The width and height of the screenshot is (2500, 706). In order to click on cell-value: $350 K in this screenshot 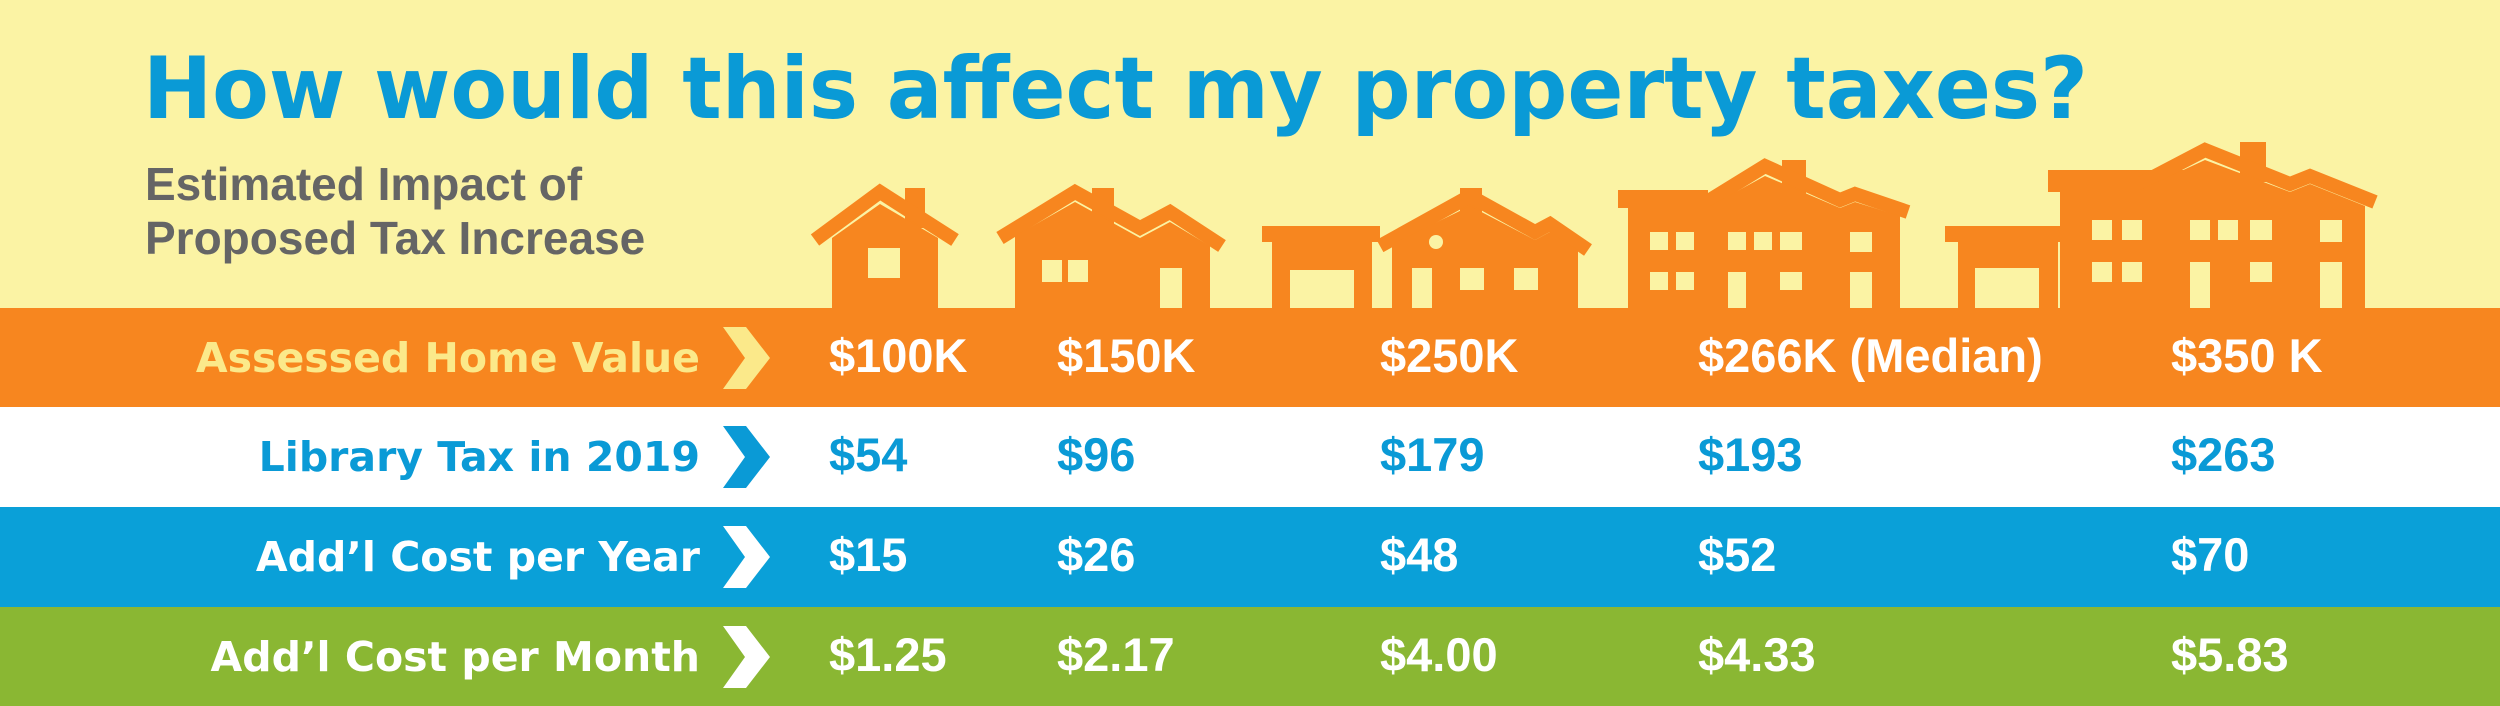, I will do `click(2247, 355)`.